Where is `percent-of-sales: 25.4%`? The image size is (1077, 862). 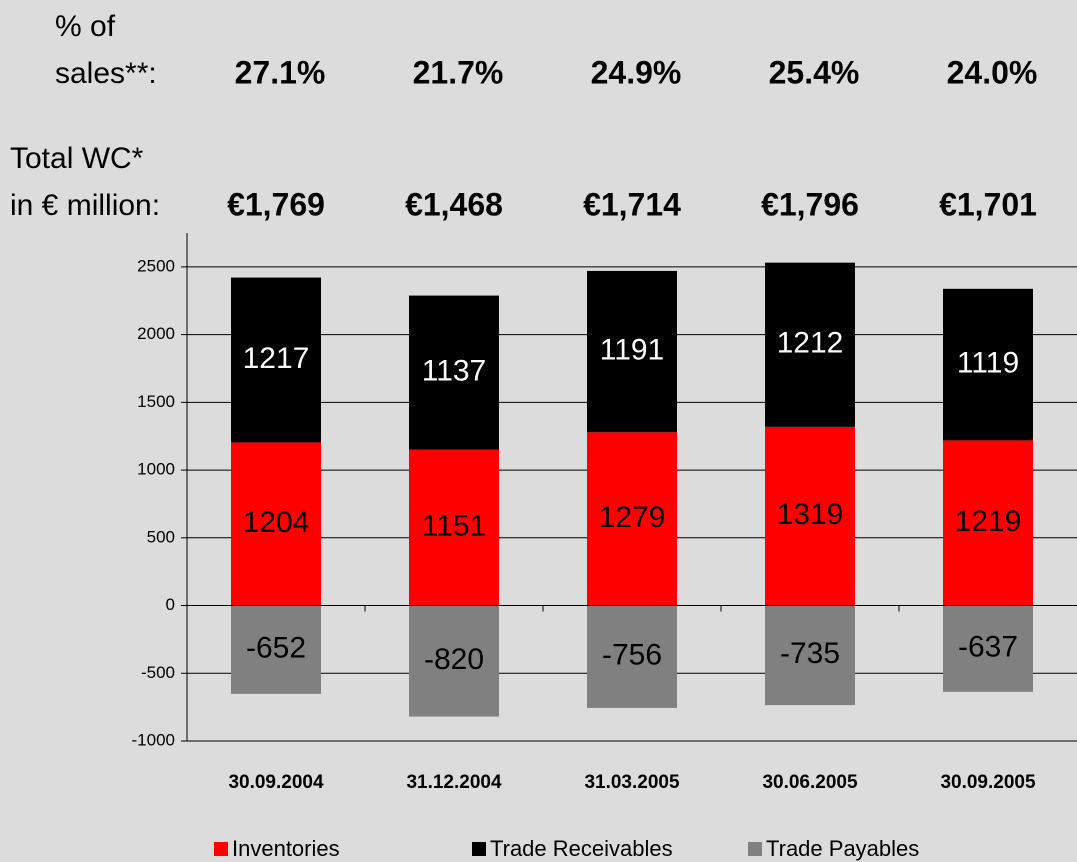 percent-of-sales: 25.4% is located at coordinates (814, 72).